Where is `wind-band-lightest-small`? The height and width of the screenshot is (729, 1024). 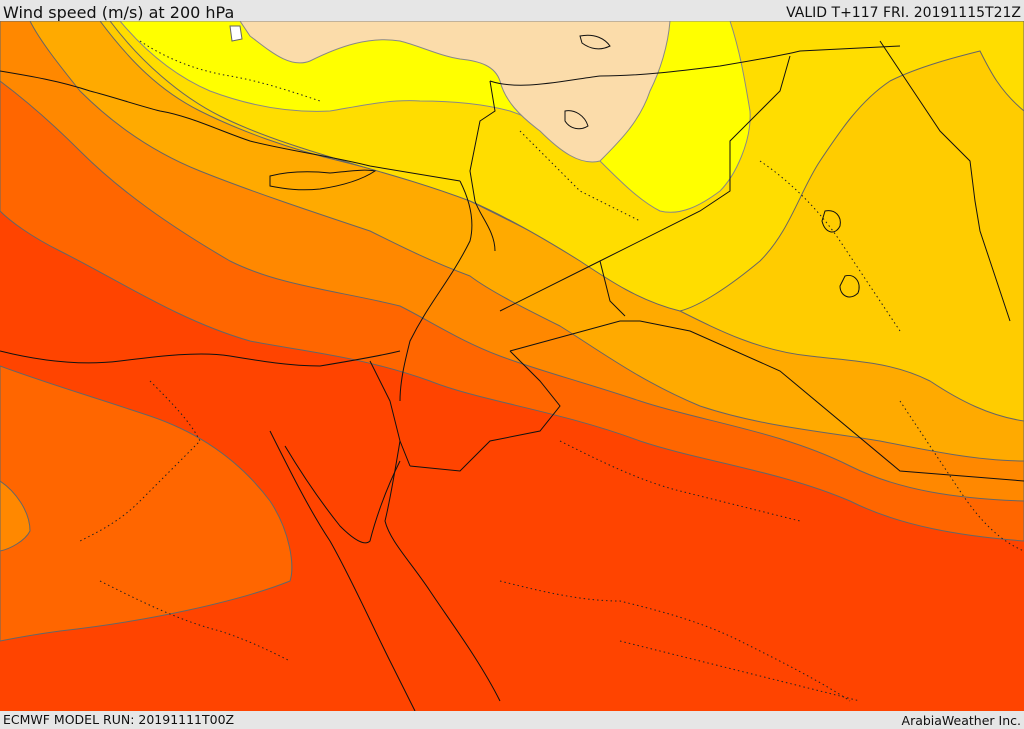 wind-band-lightest-small is located at coordinates (236, 33).